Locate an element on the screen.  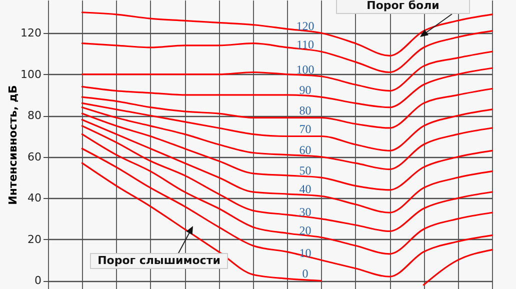
series-label: 100 is located at coordinates (305, 69).